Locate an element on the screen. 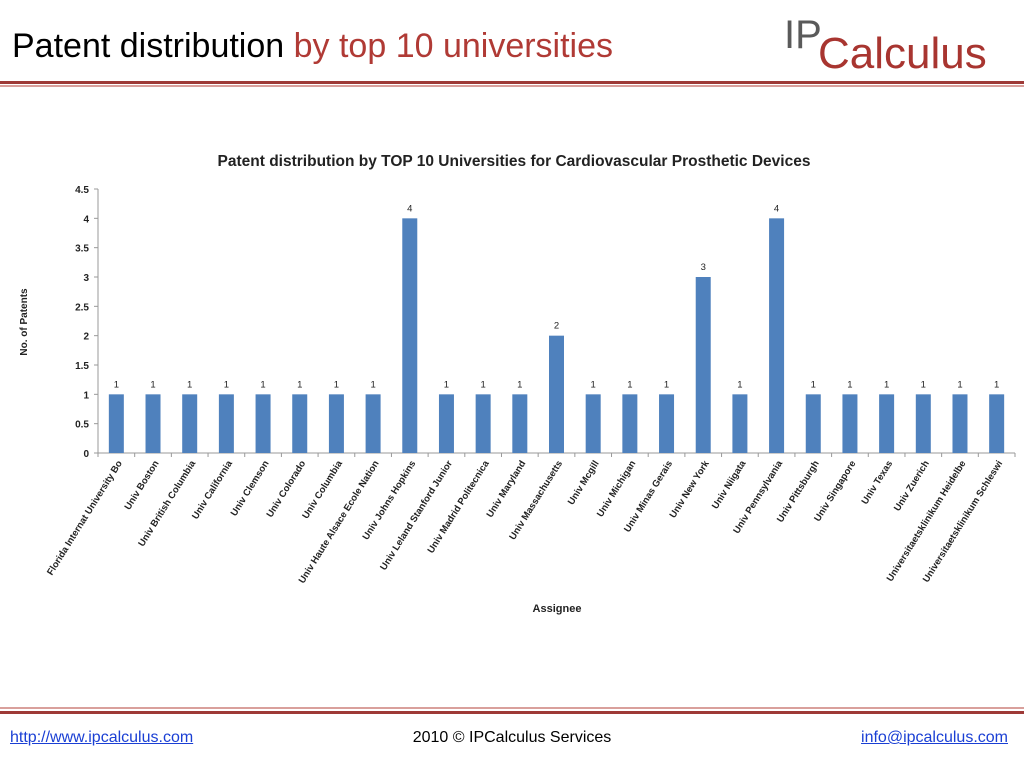 The width and height of the screenshot is (1024, 768). ipcalculus-logo: IP Calculus is located at coordinates (885, 44).